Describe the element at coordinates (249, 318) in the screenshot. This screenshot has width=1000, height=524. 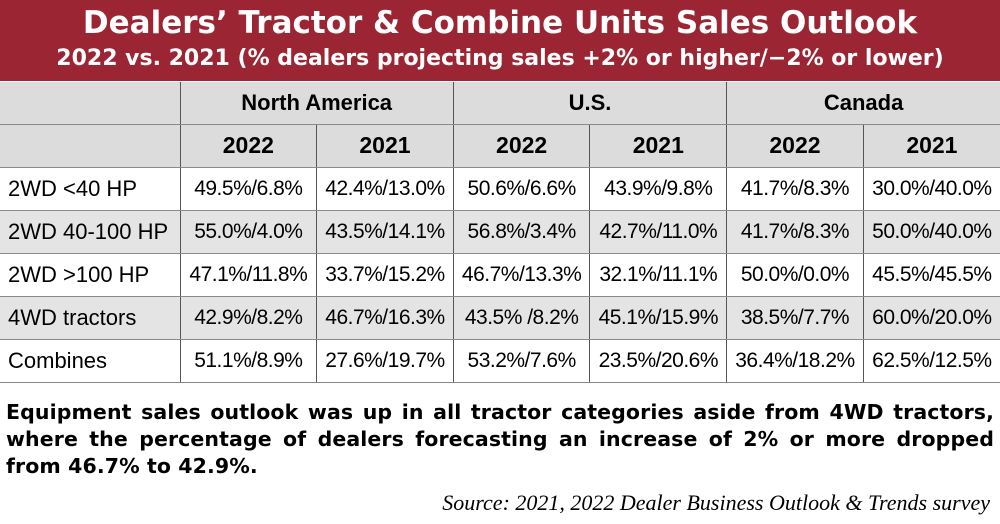
I see `table-cell: 42.9%/8.2%` at that location.